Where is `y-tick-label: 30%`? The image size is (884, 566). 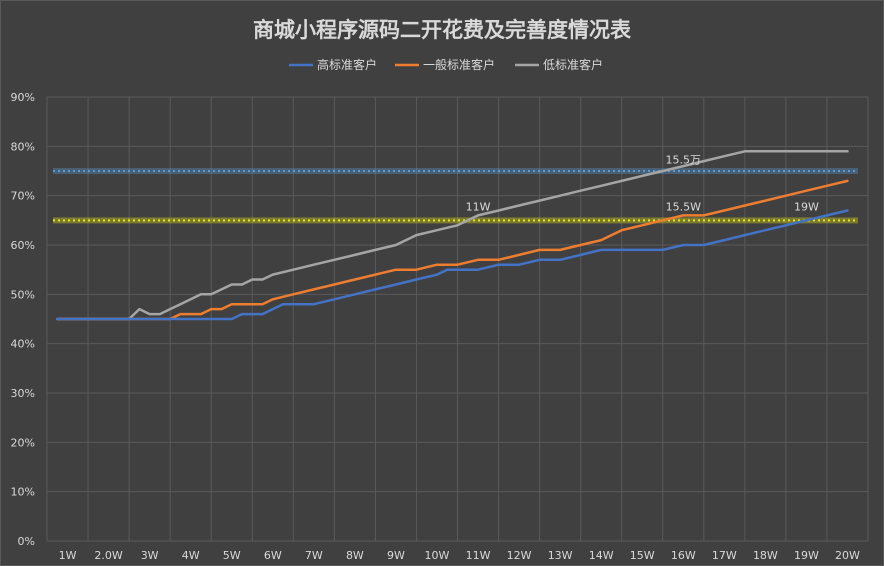
y-tick-label: 30% is located at coordinates (23, 393).